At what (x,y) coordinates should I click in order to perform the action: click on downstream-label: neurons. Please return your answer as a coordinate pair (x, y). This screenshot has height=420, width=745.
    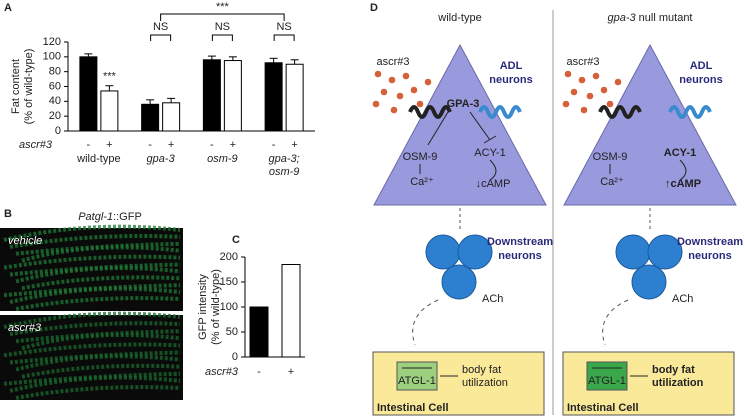
    Looking at the image, I should click on (519, 256).